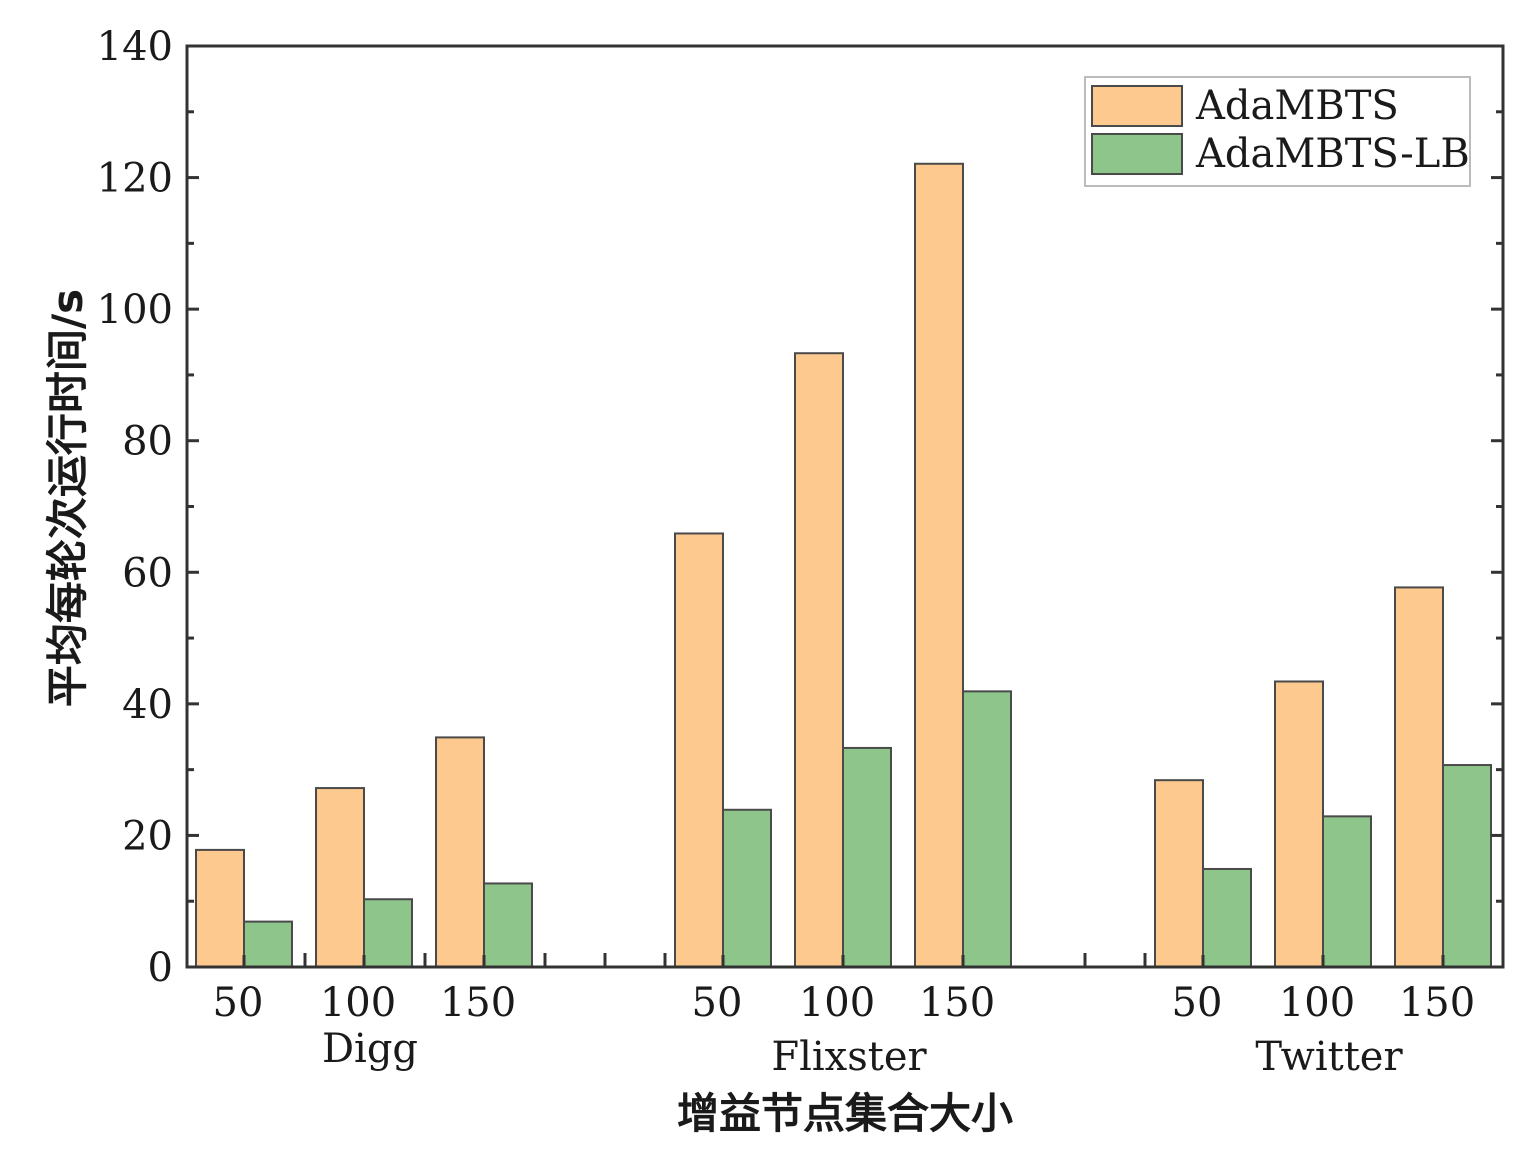  I want to click on x-category-labels: 50 100 150 50 100 150 50 100 150, so click(844, 1003).